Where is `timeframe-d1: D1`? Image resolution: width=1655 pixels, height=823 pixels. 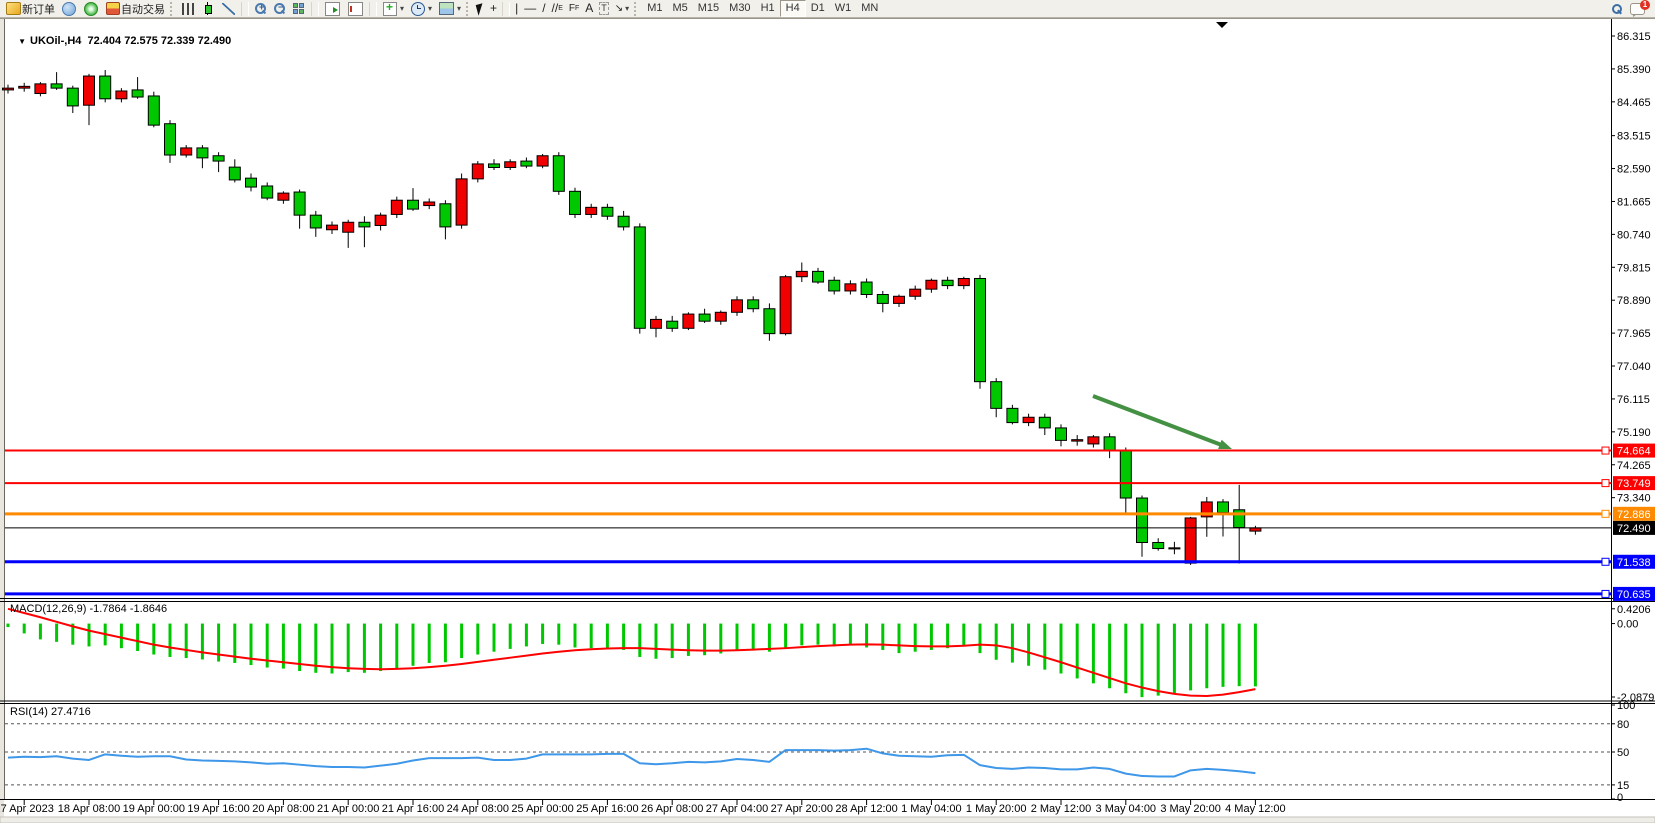
timeframe-d1: D1 is located at coordinates (817, 8).